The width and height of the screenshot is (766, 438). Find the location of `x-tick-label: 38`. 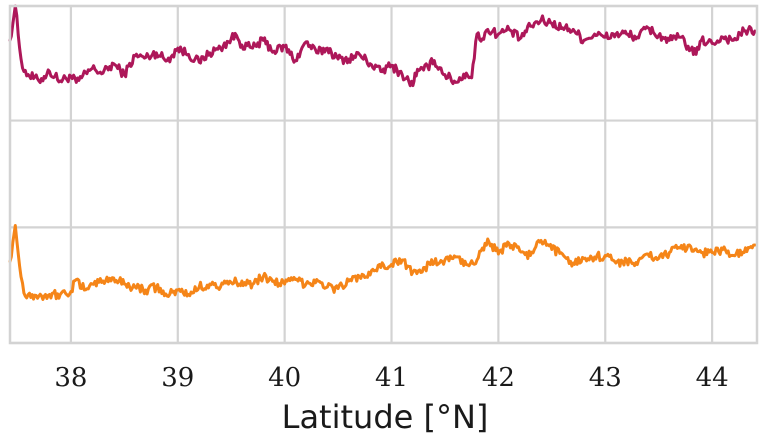

x-tick-label: 38 is located at coordinates (70, 378).